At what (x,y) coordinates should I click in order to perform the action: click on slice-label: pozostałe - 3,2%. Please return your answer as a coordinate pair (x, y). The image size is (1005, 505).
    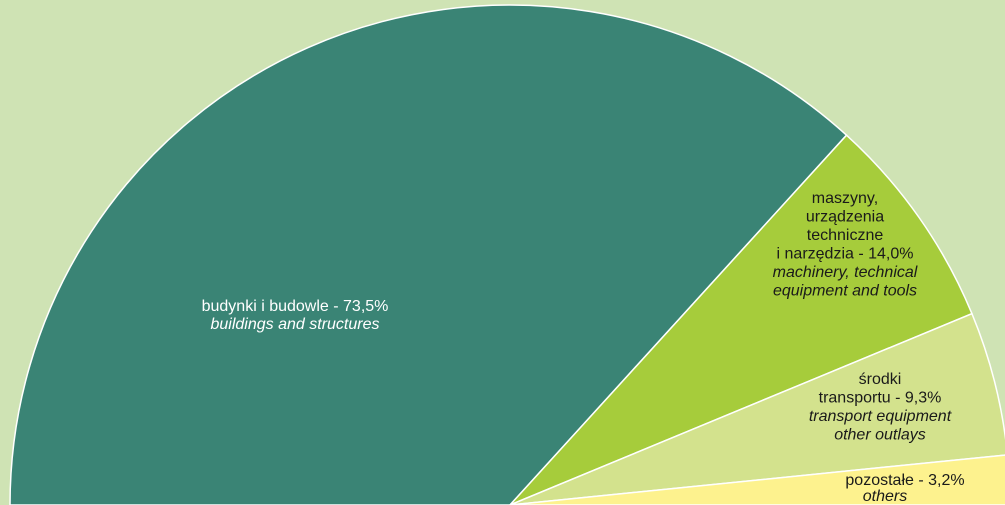
    Looking at the image, I should click on (904, 480).